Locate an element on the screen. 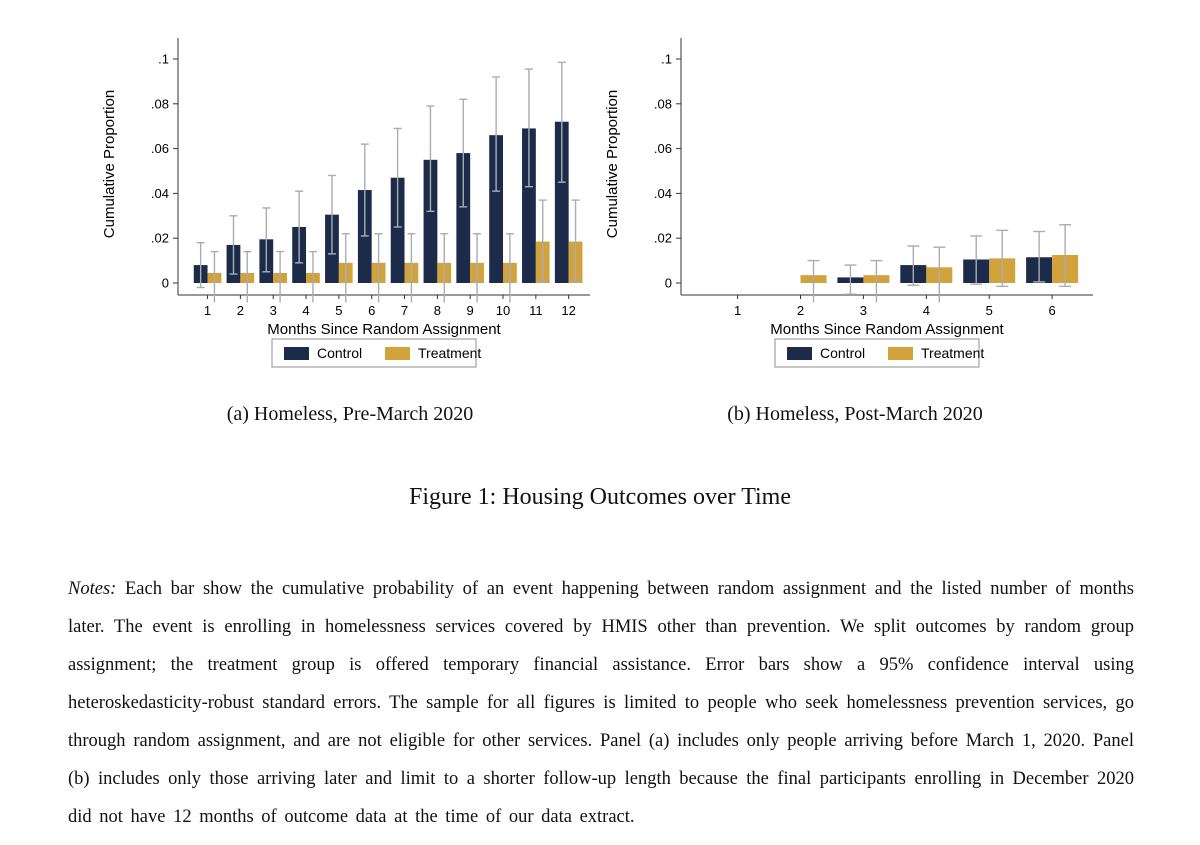 The image size is (1200, 845). x-axis-ticks: 1 2 3 4 5 6 7 8 9 10 11 12 is located at coordinates (390, 306).